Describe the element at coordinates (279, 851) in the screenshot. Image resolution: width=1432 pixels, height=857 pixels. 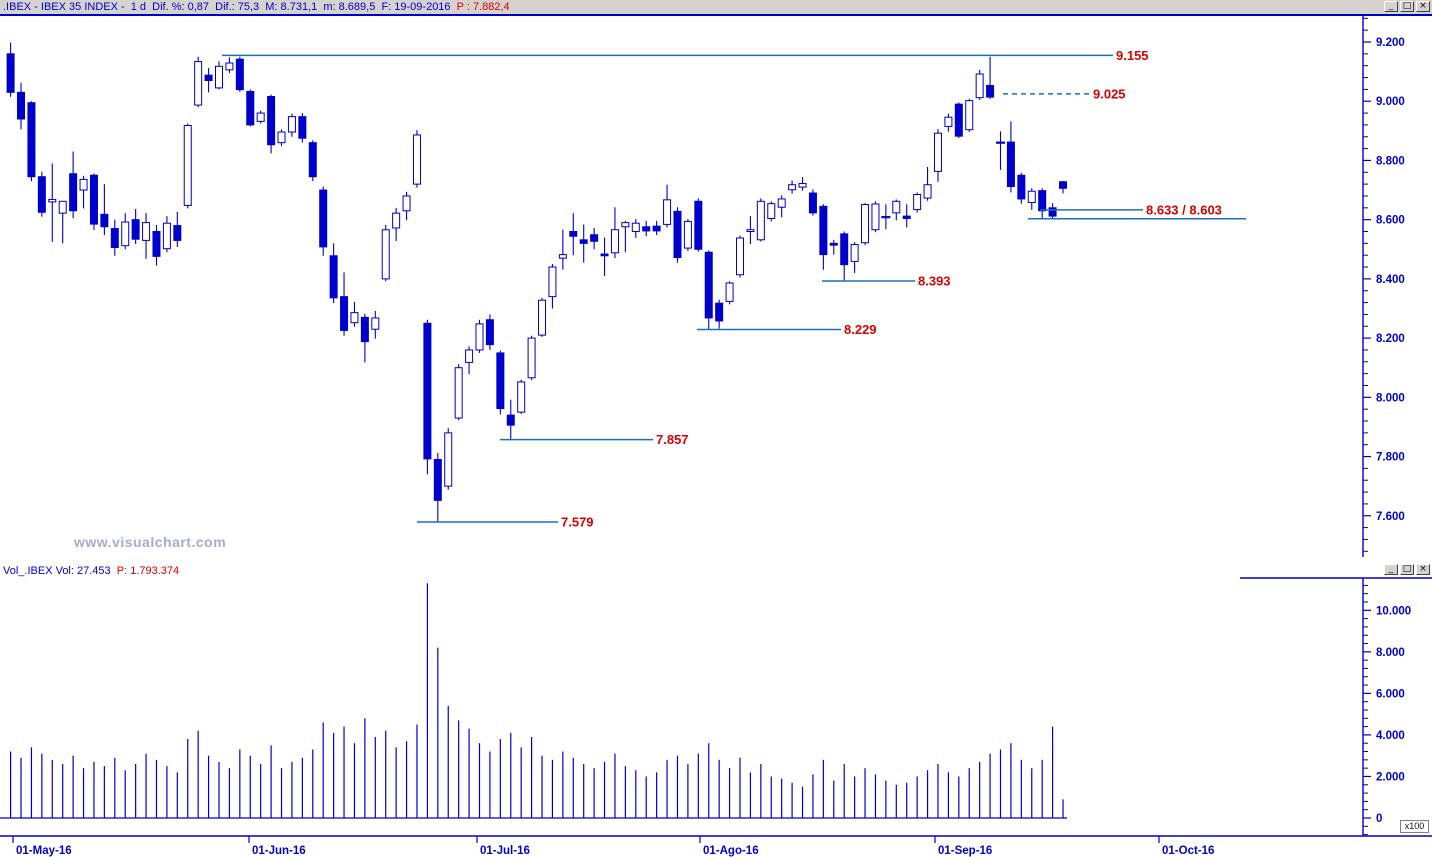
I see `x-axis-label: 01-Jun-16` at that location.